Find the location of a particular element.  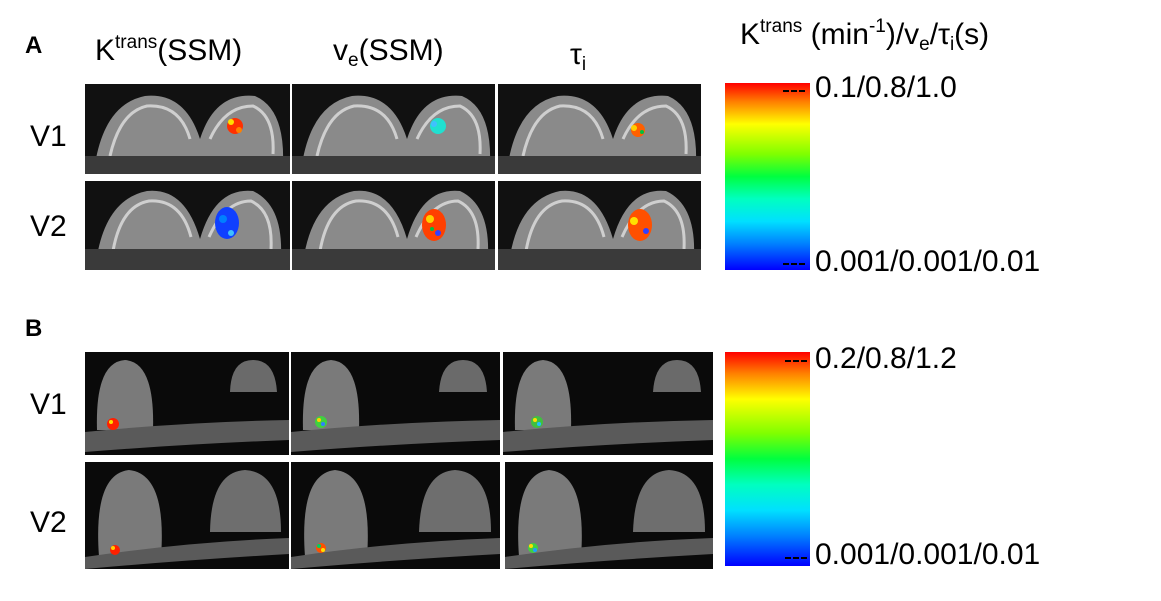

panel-a-row-label-v2: V2 is located at coordinates (48, 226).